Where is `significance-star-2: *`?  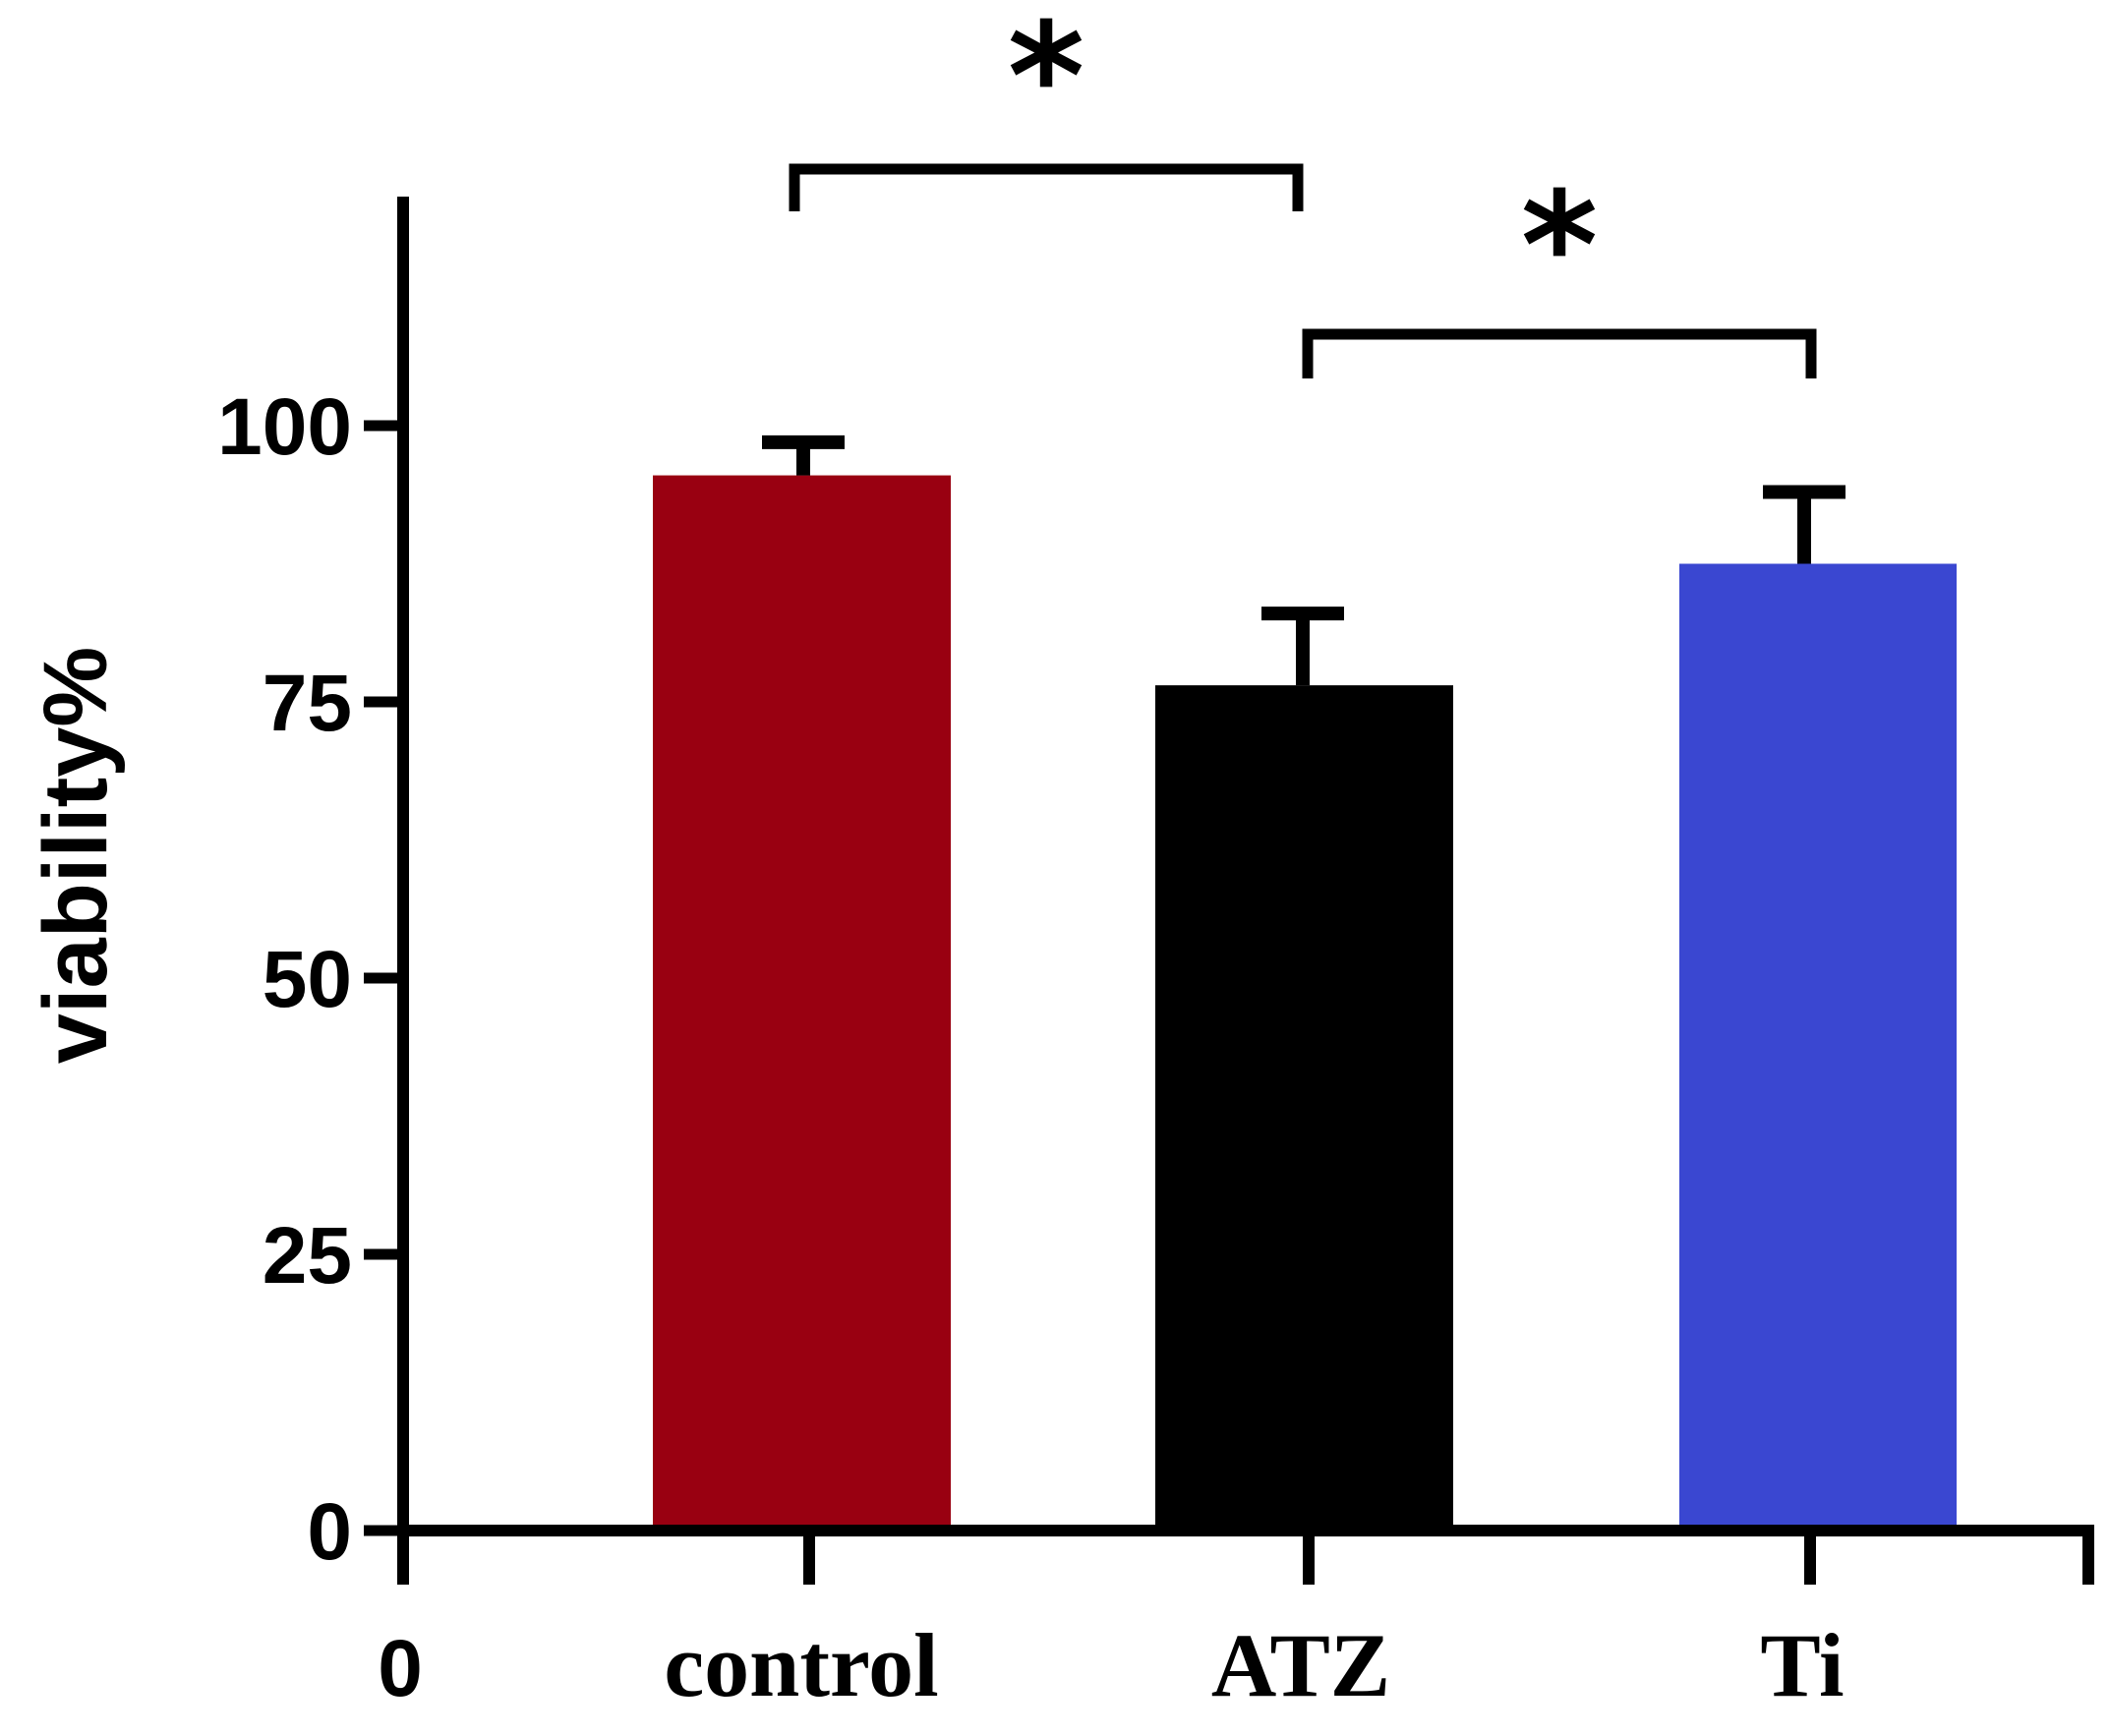
significance-star-2: * is located at coordinates (1559, 246).